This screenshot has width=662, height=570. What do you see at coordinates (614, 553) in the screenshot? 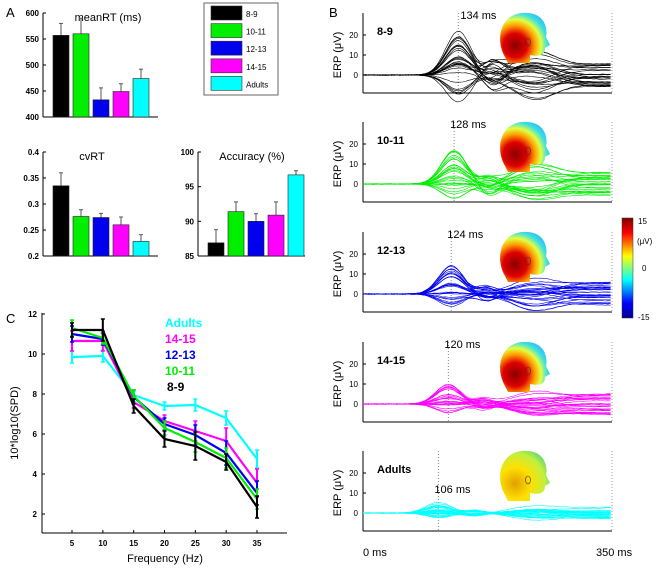
I see `x-end-label: 350 ms` at bounding box center [614, 553].